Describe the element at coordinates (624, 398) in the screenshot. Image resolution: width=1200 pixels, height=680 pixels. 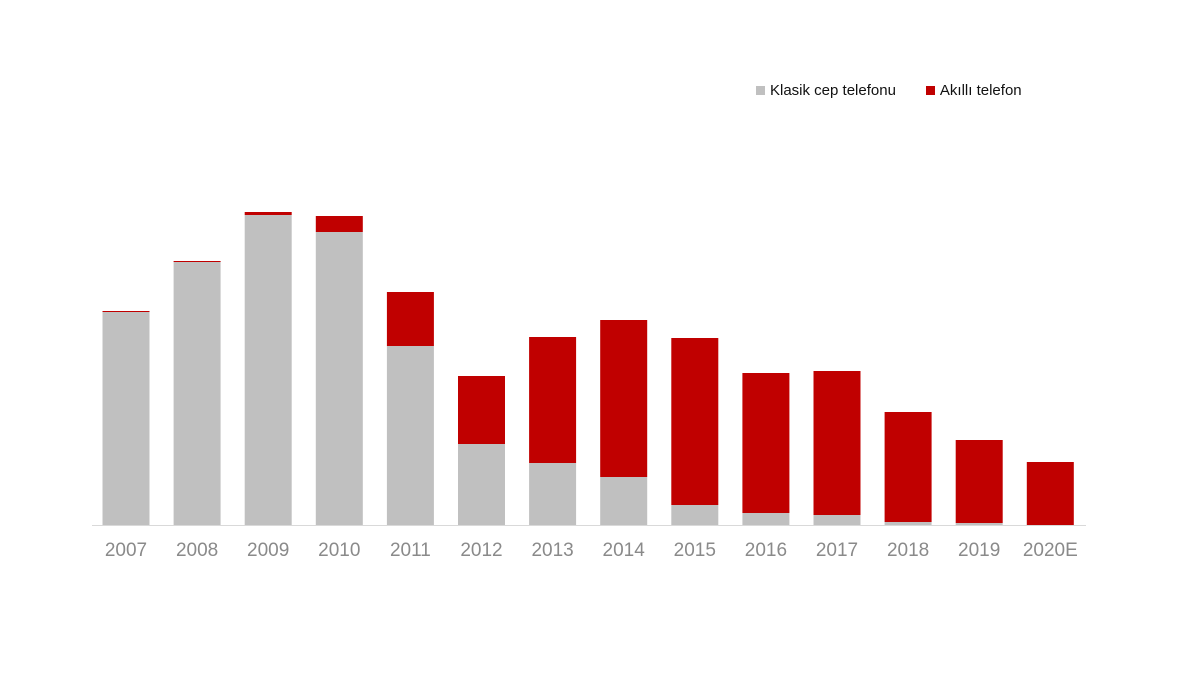
I see `bar-akilli-telefon-2014` at that location.